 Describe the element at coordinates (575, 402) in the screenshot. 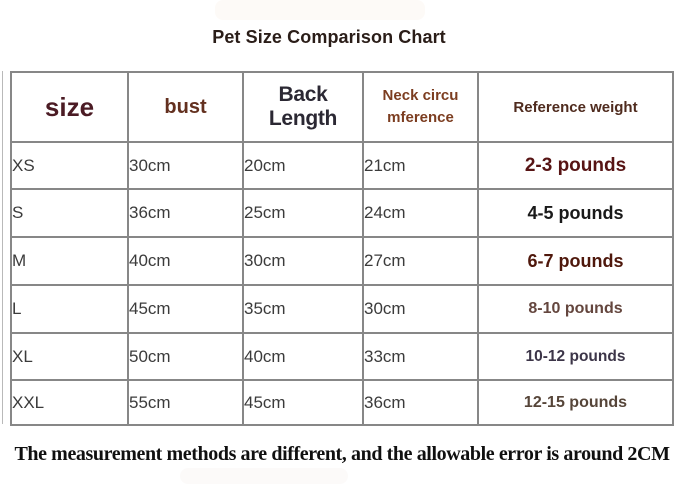

I see `cell-weight: 12-15 pounds` at that location.